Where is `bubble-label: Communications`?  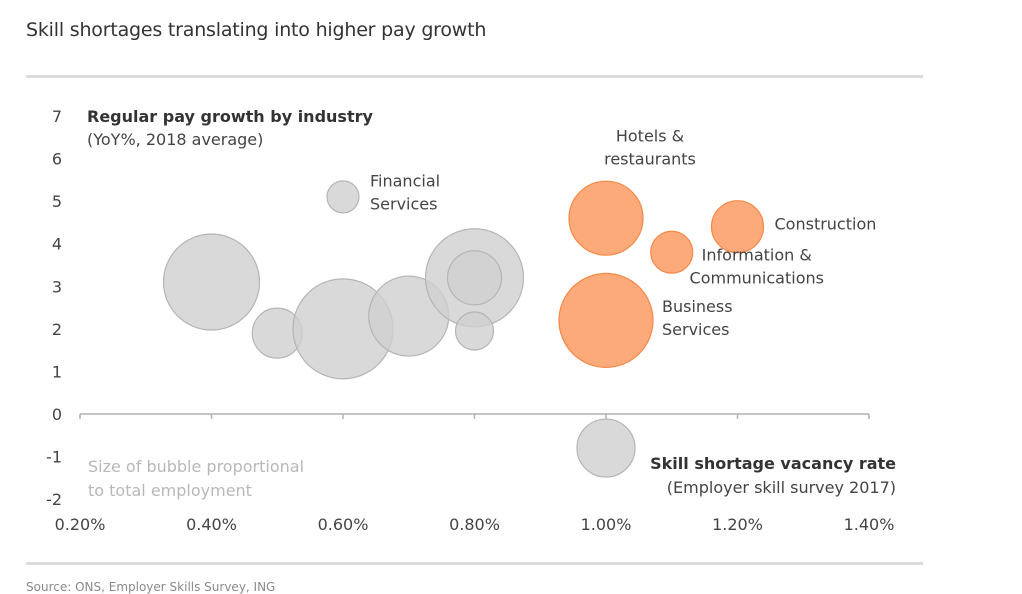
bubble-label: Communications is located at coordinates (757, 278).